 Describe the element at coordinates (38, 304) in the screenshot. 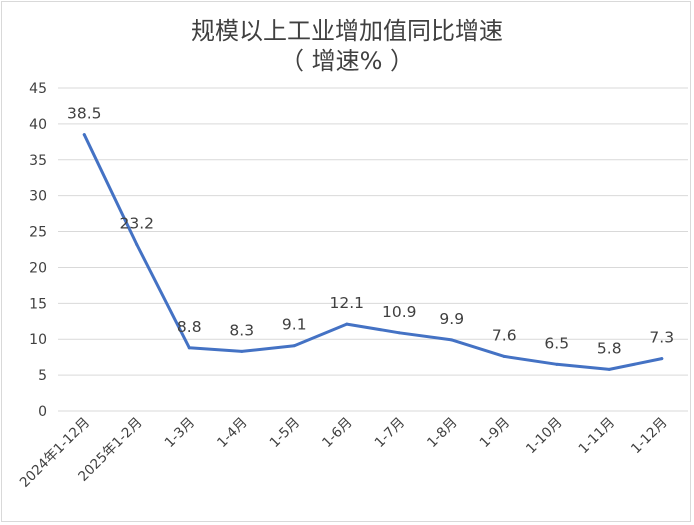

I see `y-tick-label: 15` at that location.